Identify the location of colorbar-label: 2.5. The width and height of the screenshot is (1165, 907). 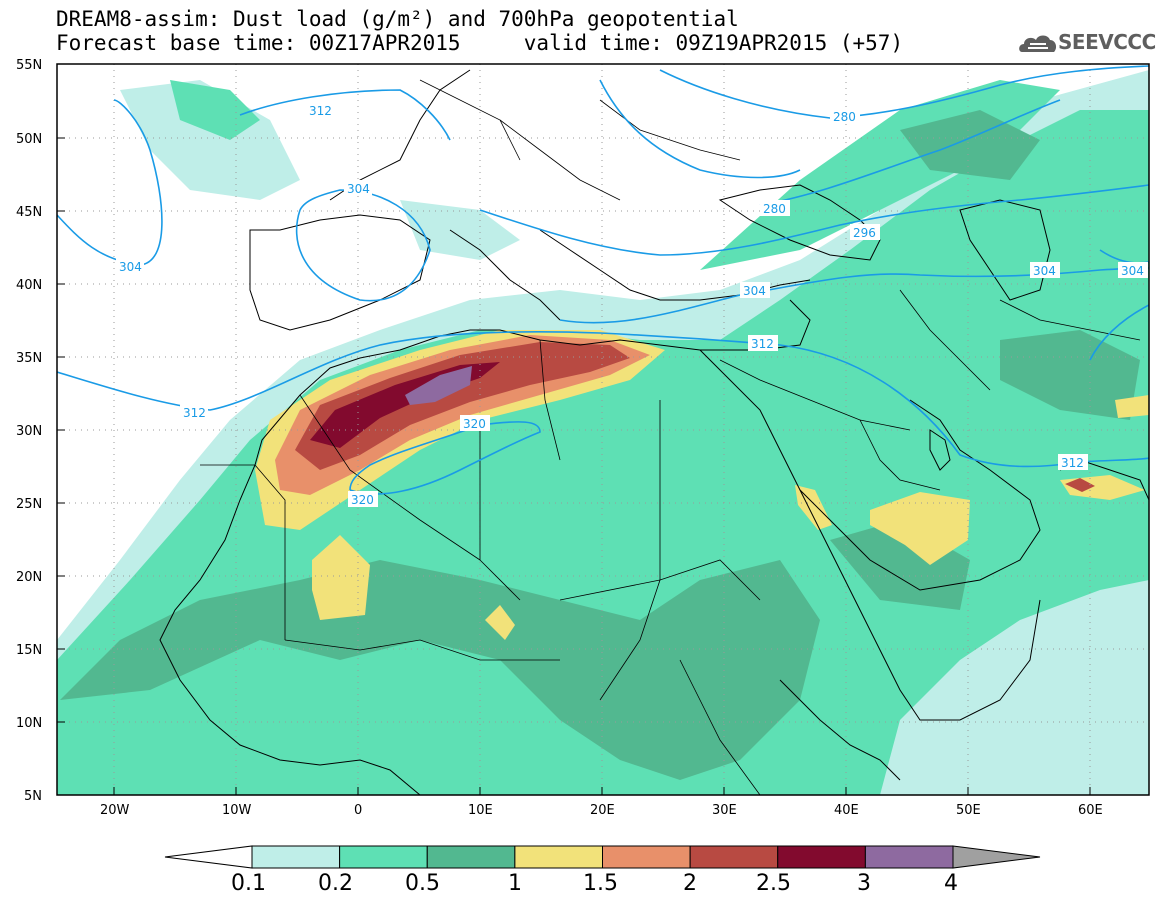
(773, 883).